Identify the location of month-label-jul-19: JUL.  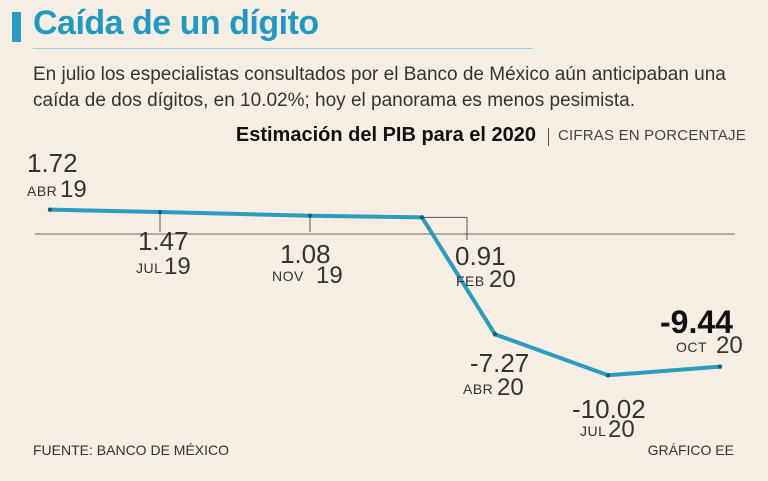
(149, 268).